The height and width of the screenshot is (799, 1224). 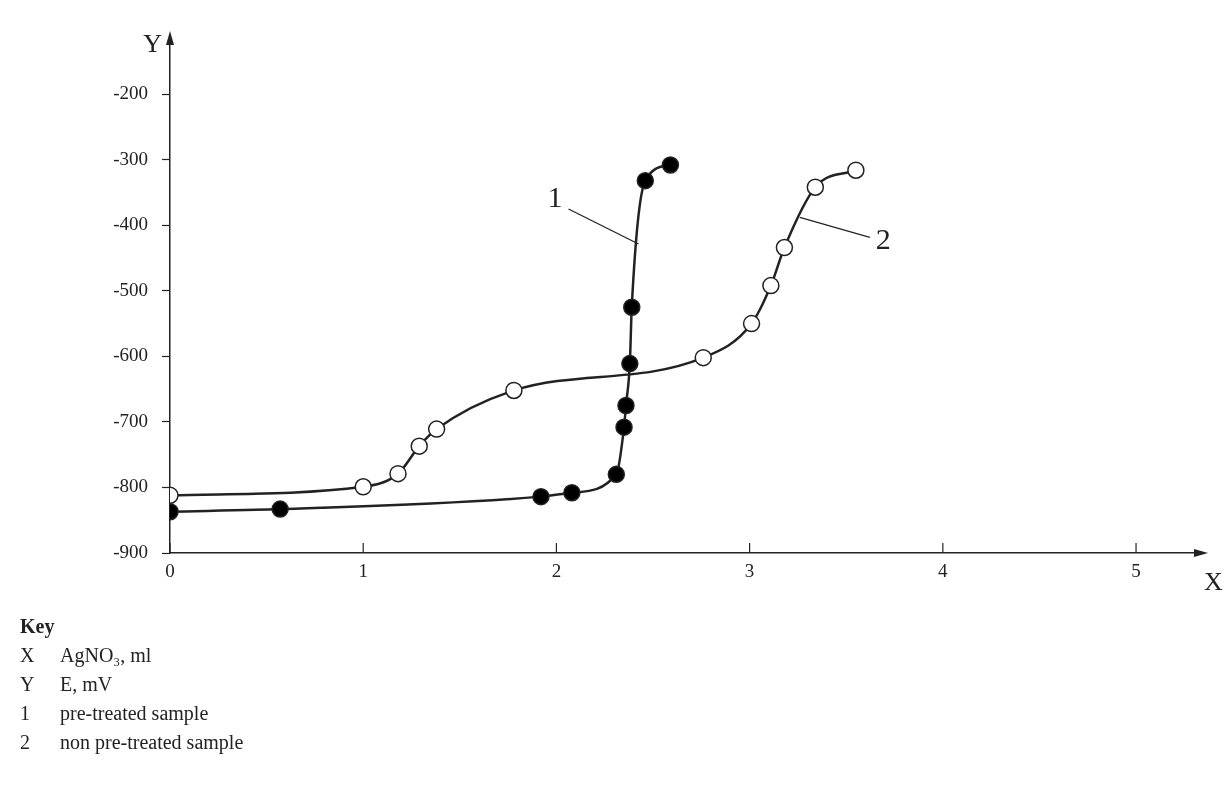 What do you see at coordinates (153, 43) in the screenshot?
I see `y-axis-title: Y` at bounding box center [153, 43].